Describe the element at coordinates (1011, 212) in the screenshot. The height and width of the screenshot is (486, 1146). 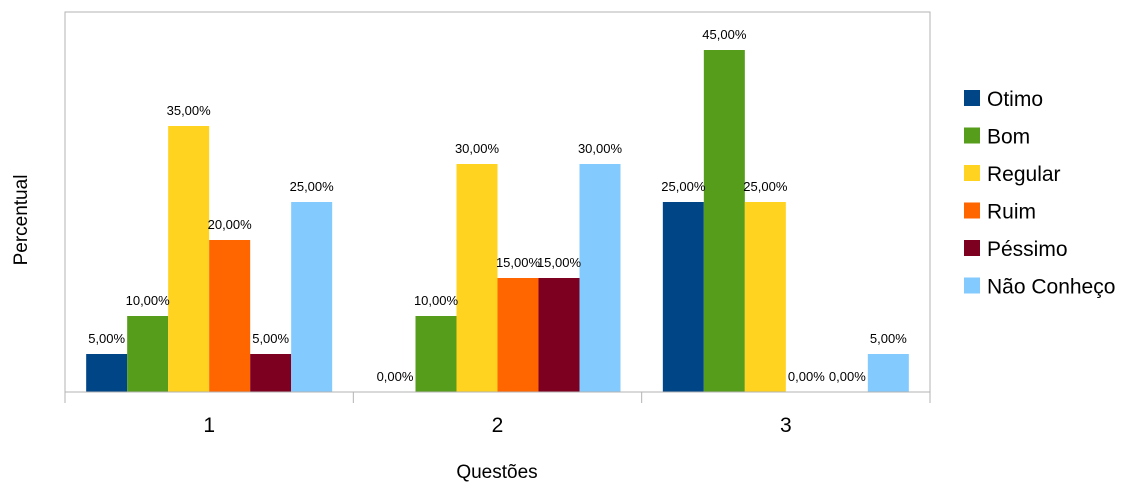
I see `legend-label: Ruim` at that location.